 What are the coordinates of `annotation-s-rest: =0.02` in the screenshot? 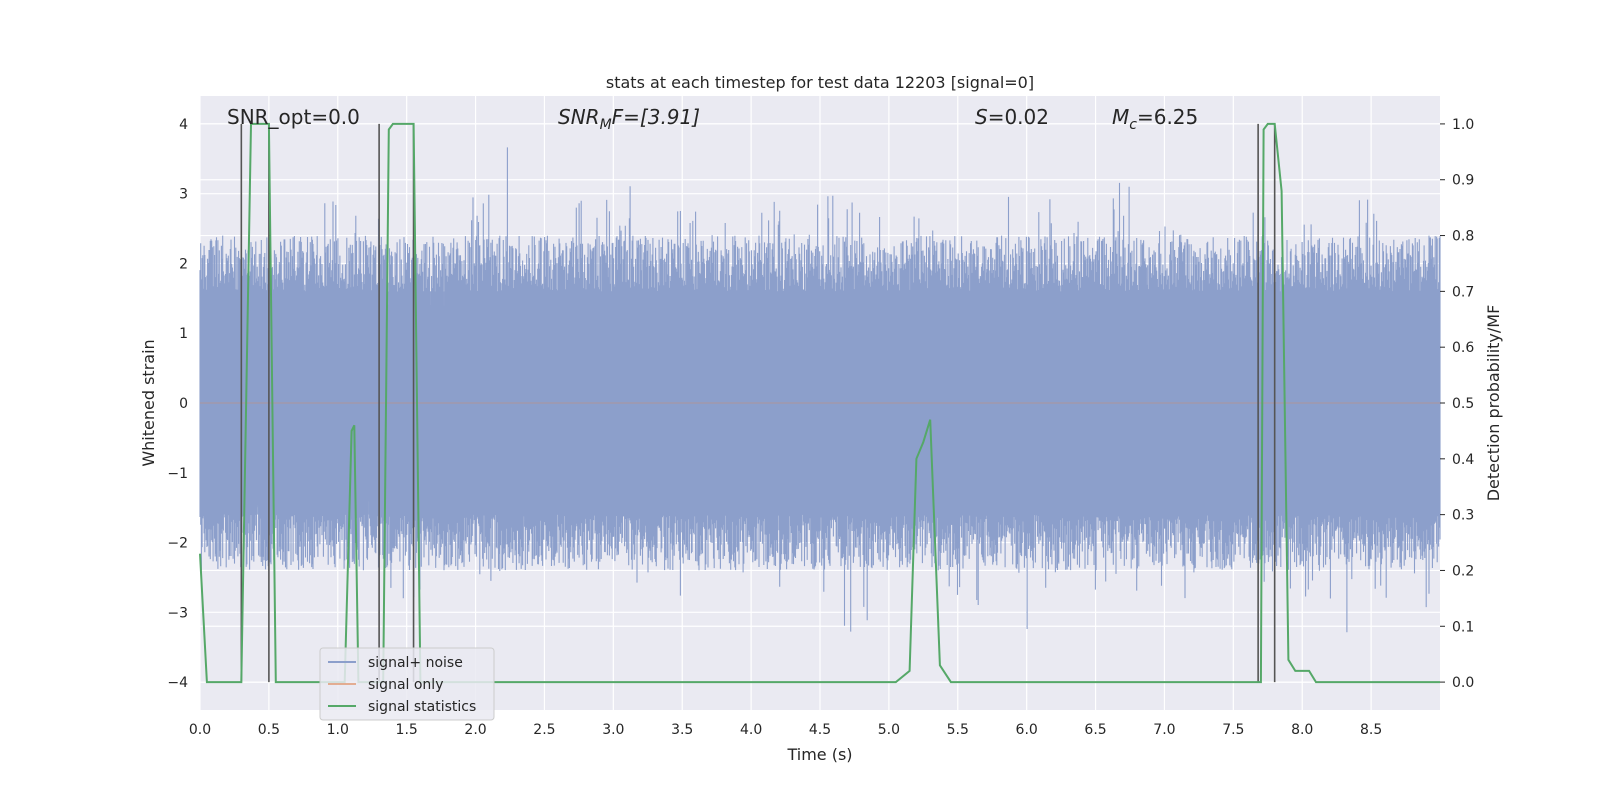 It's located at (1018, 117).